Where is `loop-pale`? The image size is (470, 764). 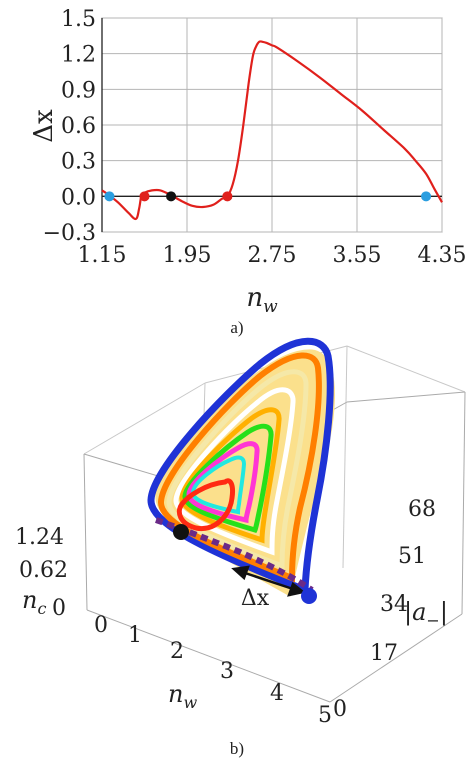
loop-pale is located at coordinates (237, 469).